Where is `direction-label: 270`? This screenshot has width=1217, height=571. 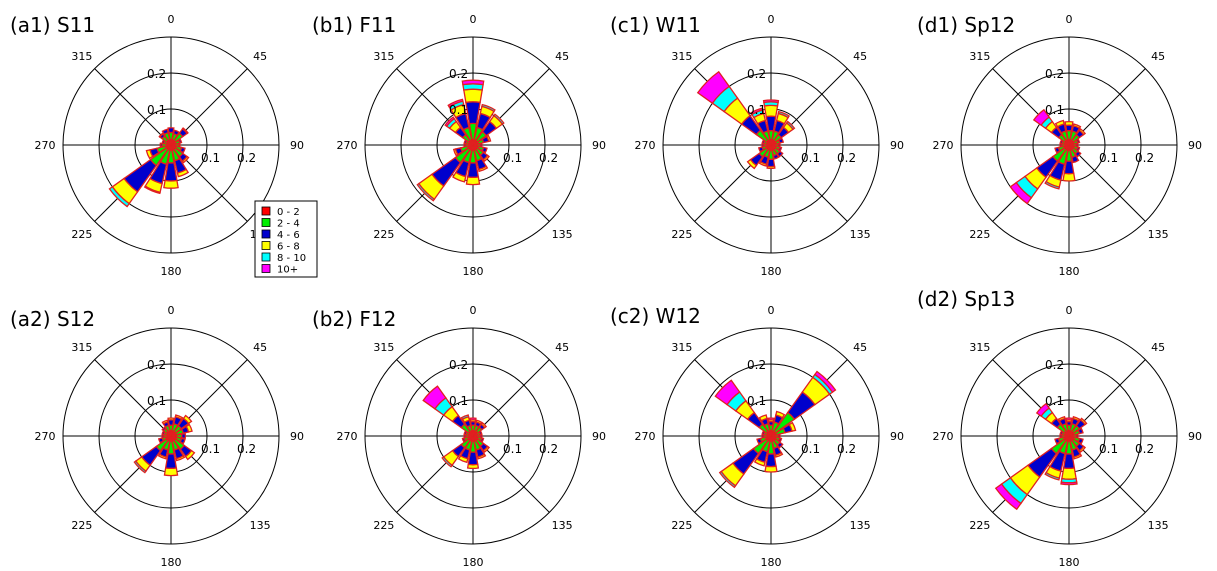 direction-label: 270 is located at coordinates (943, 436).